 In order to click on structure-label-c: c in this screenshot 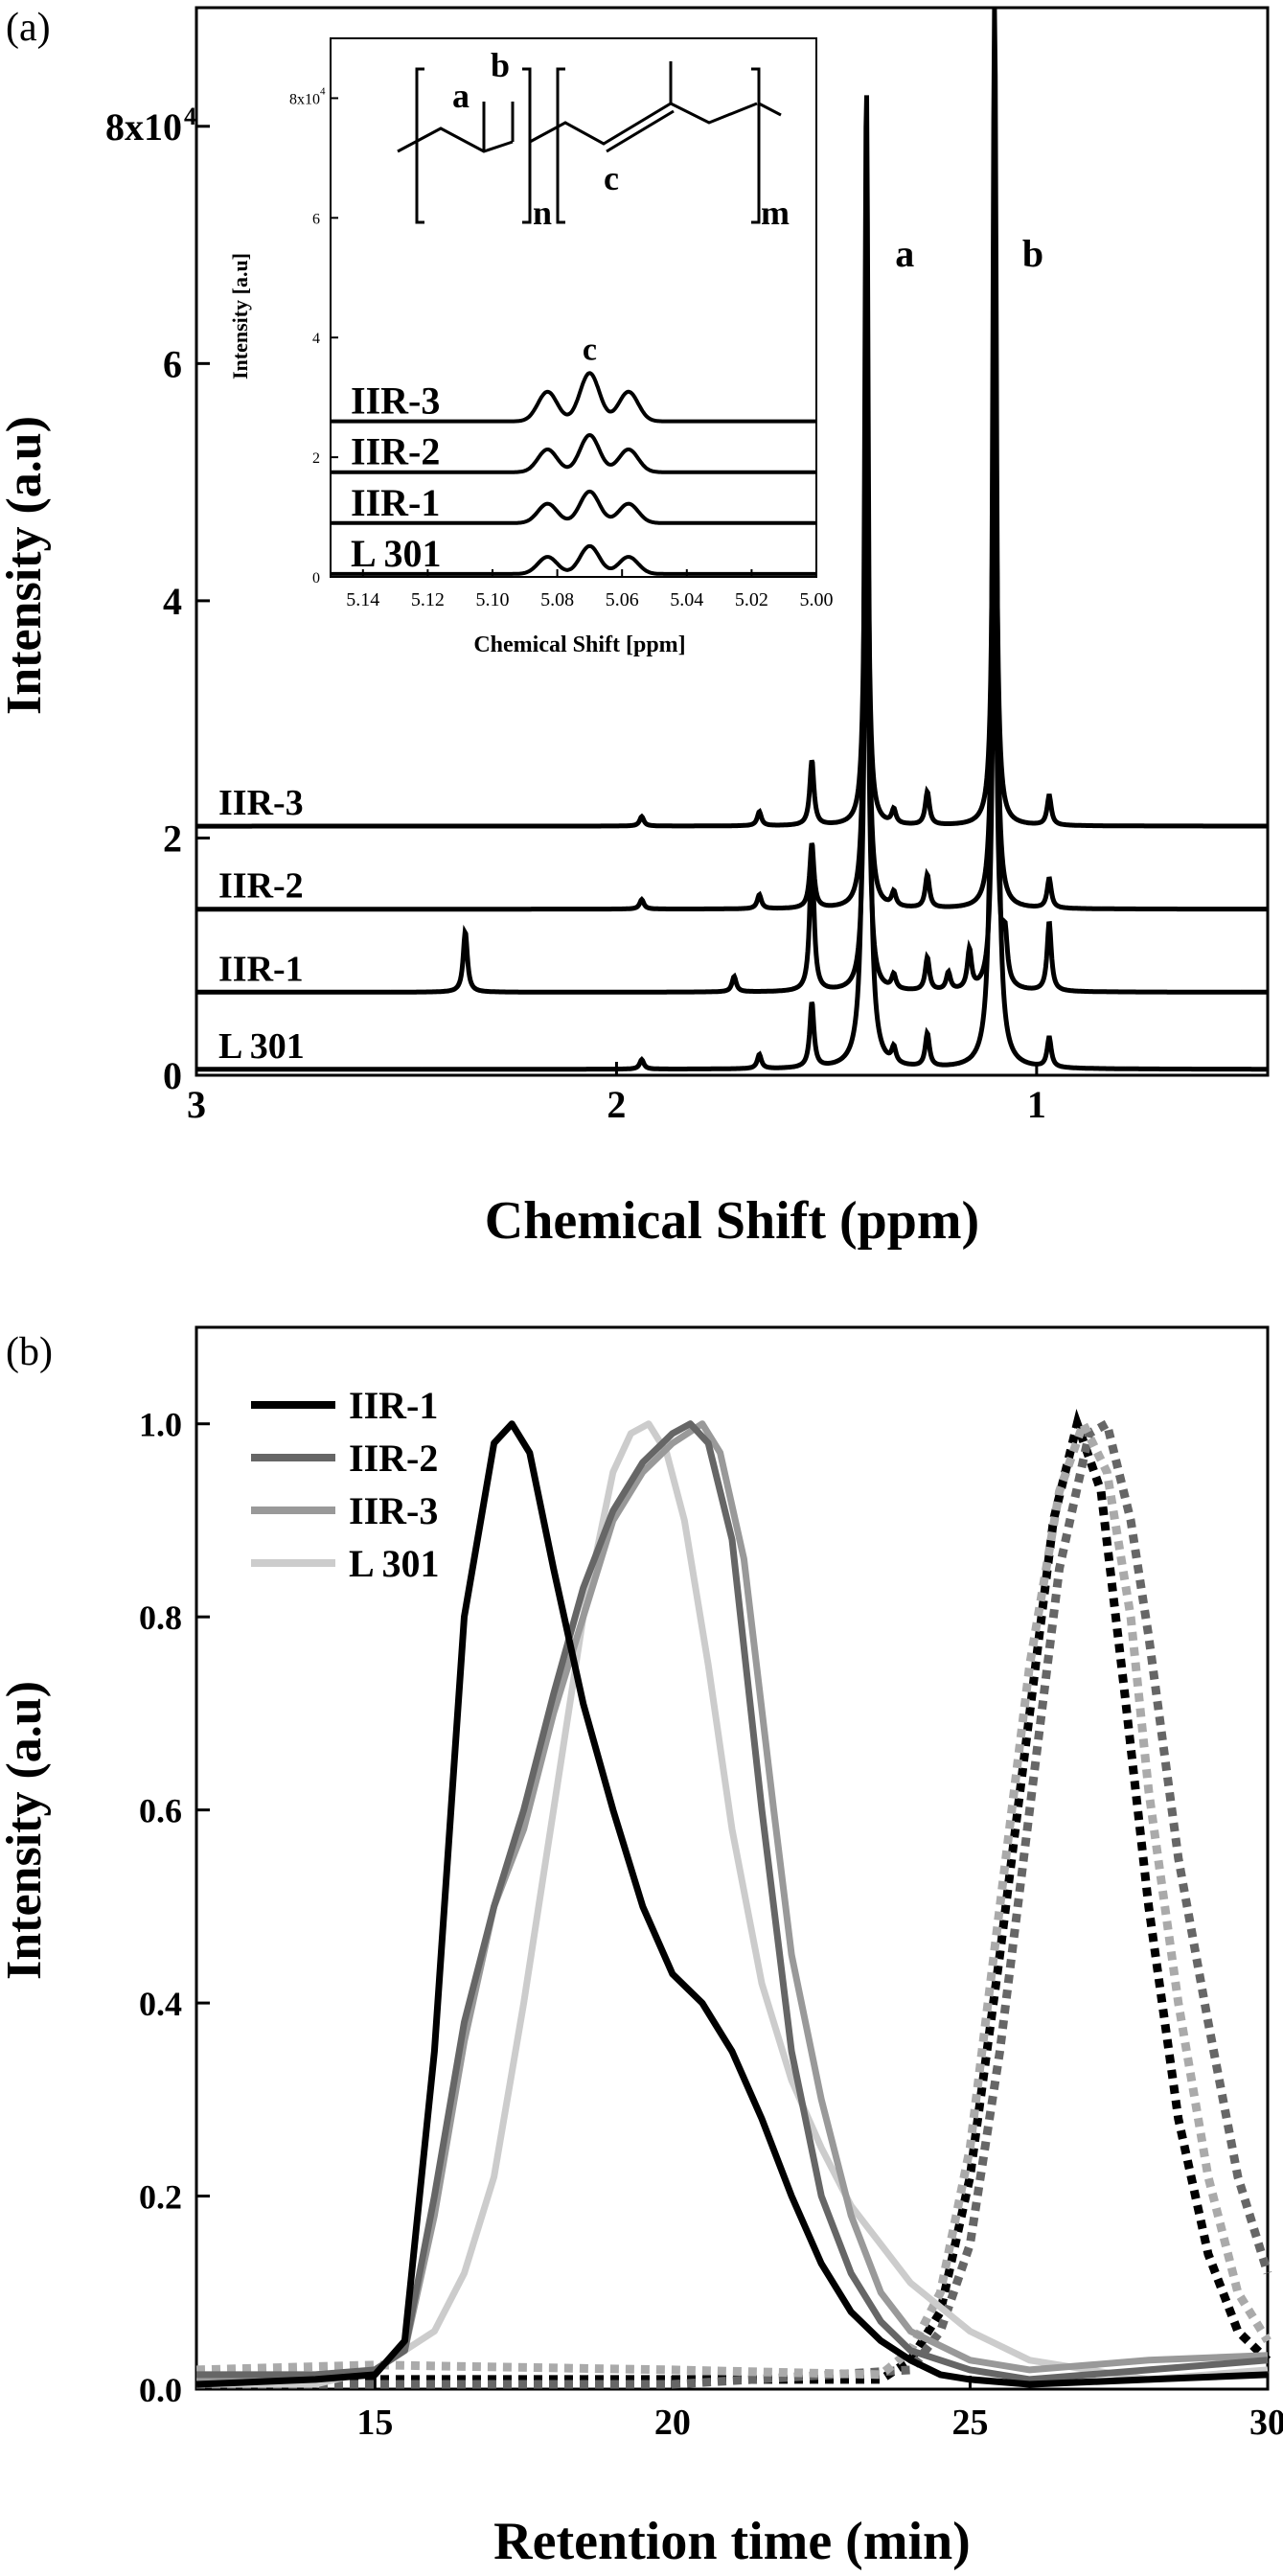, I will do `click(611, 178)`.